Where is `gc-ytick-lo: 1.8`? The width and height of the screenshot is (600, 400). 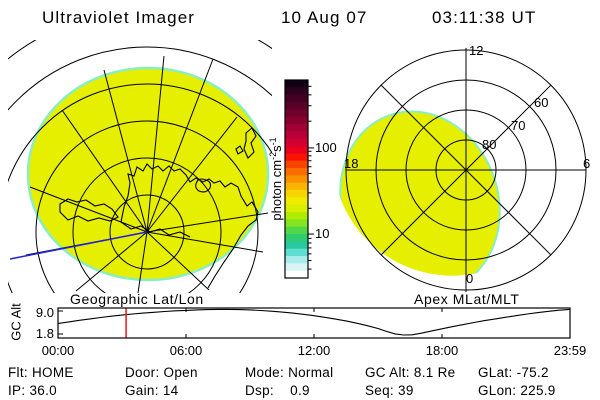
gc-ytick-lo: 1.8 is located at coordinates (44, 333).